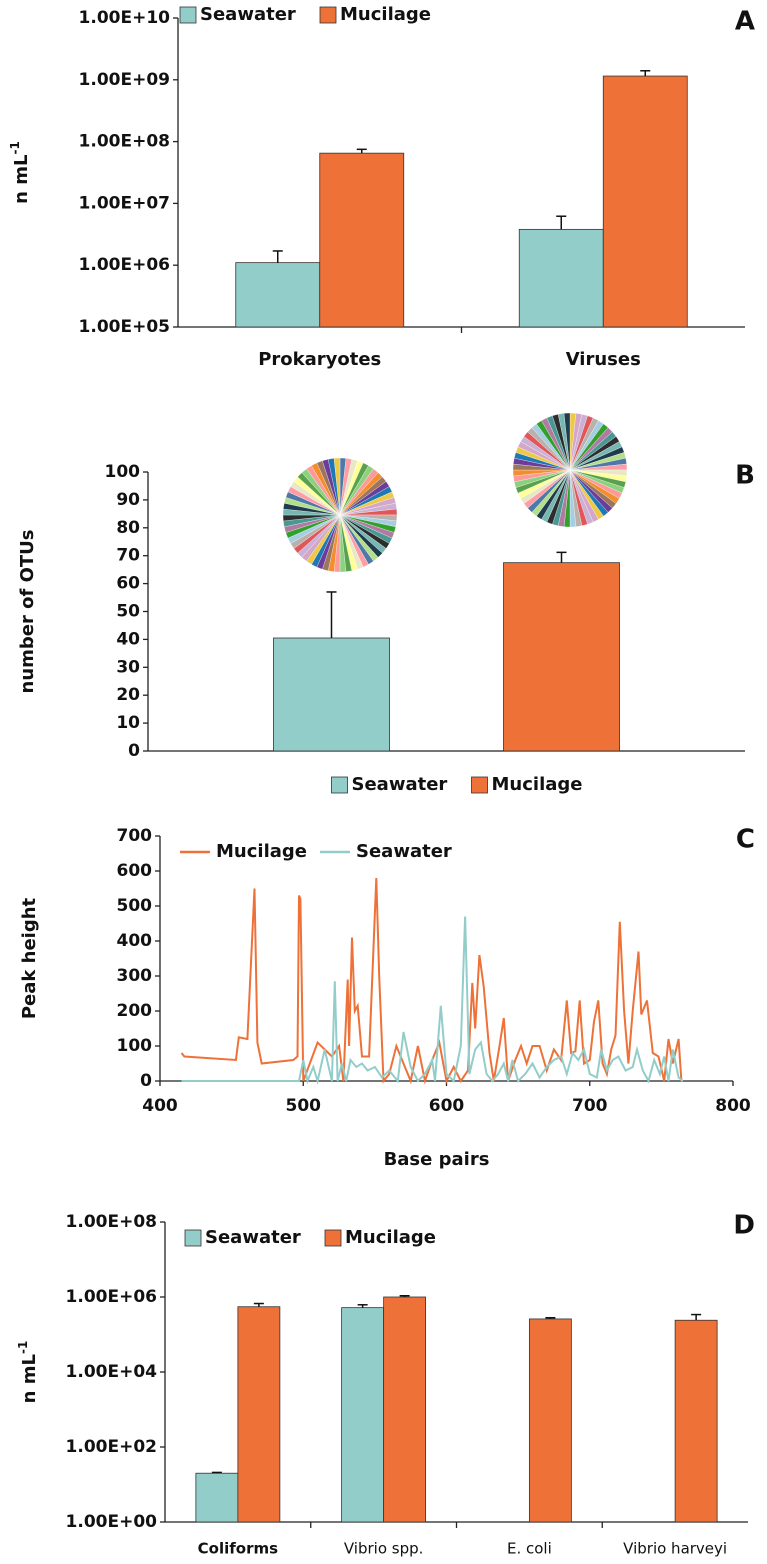 The height and width of the screenshot is (1564, 767). What do you see at coordinates (238, 1549) in the screenshot?
I see `x-tick-label: Coliforms` at bounding box center [238, 1549].